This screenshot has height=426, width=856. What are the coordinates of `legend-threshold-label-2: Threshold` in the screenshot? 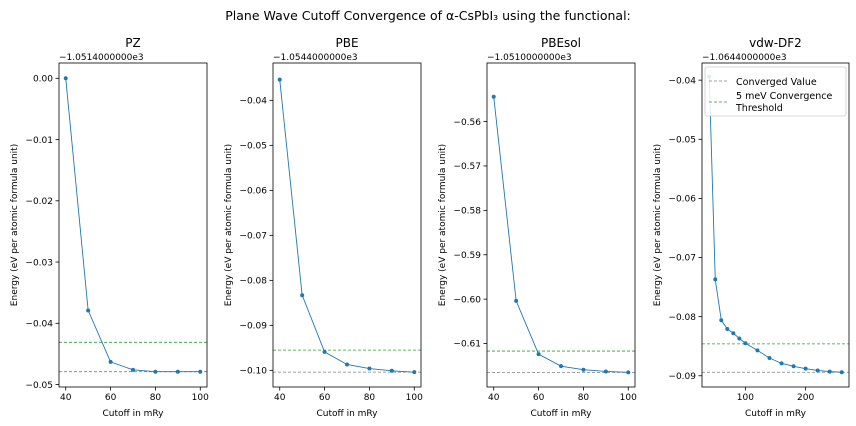 It's located at (759, 108).